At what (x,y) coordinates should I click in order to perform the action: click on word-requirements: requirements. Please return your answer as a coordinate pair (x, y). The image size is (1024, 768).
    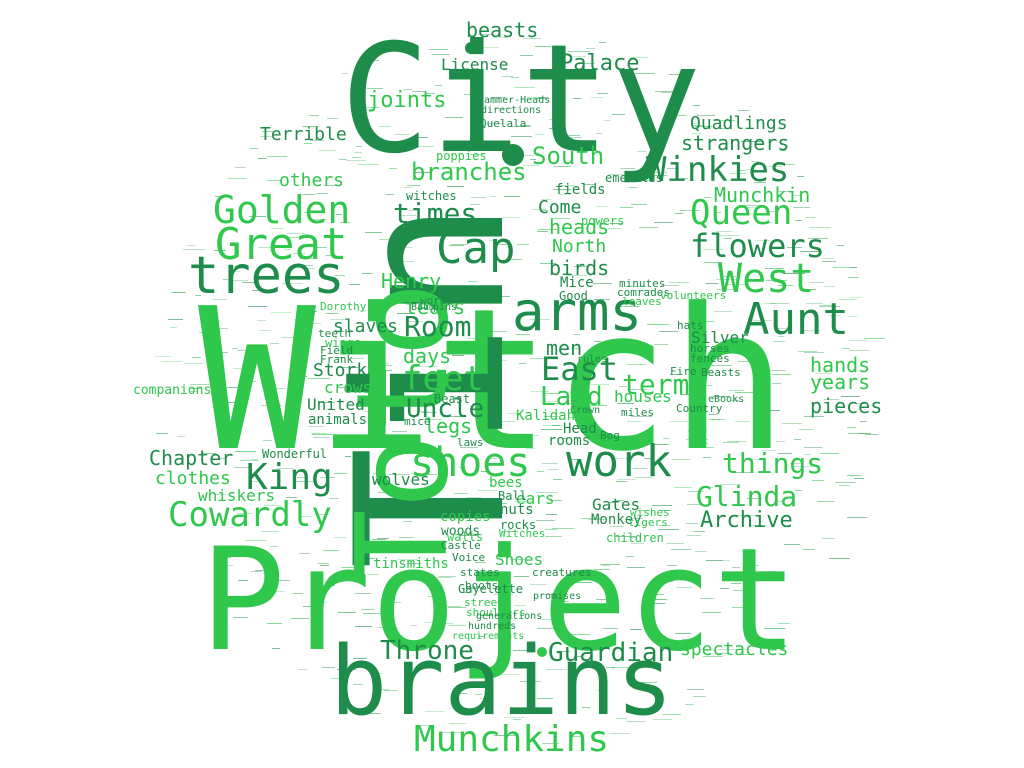
    Looking at the image, I should click on (488, 636).